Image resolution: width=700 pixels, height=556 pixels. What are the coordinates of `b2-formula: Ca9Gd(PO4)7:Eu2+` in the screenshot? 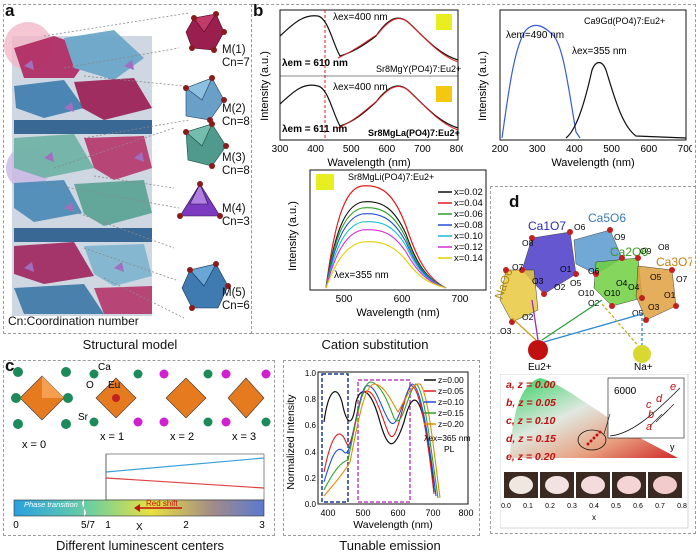 It's located at (624, 21).